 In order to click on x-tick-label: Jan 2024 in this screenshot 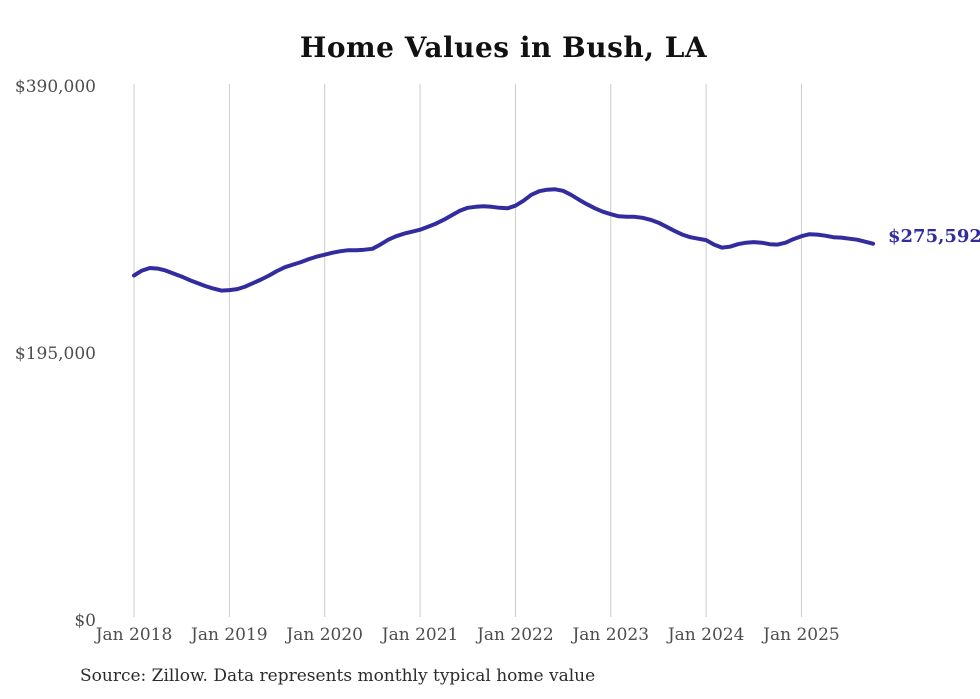, I will do `click(706, 635)`.